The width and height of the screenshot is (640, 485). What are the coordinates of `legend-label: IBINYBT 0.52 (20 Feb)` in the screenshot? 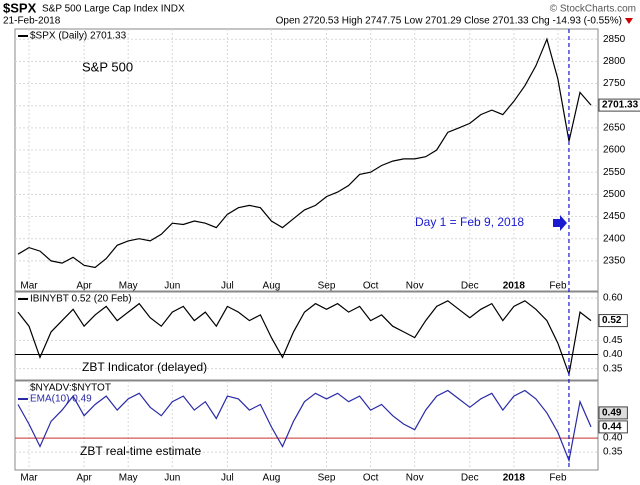 It's located at (81, 299).